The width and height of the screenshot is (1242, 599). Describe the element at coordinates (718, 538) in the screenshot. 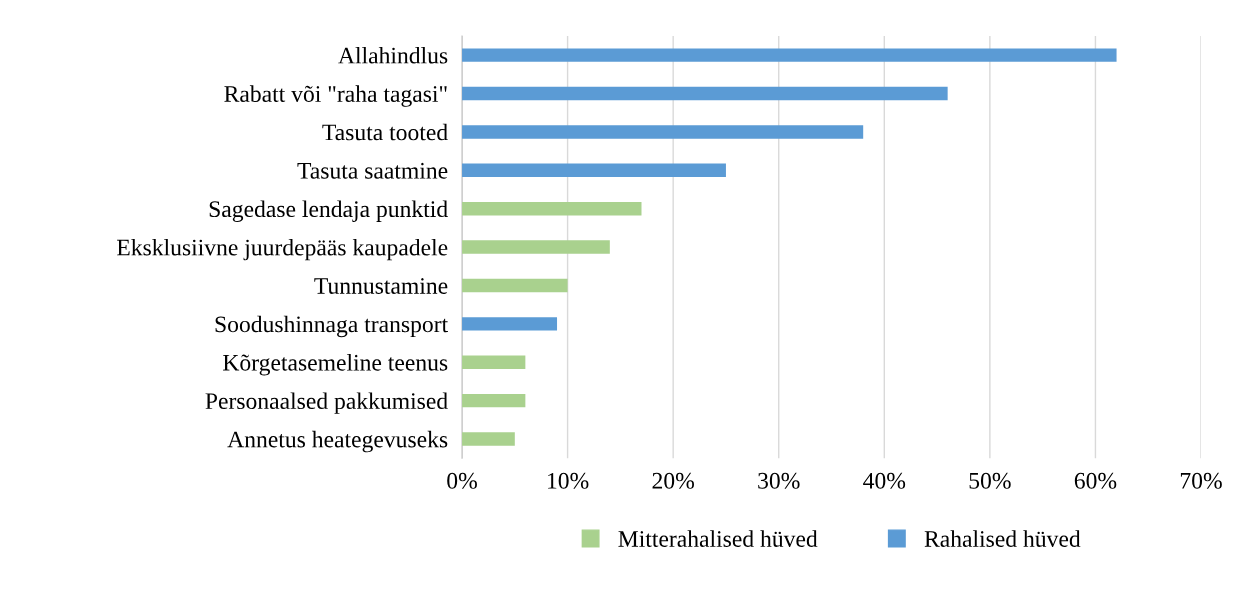

I see `legend-label: Mitterahalised hüved` at that location.